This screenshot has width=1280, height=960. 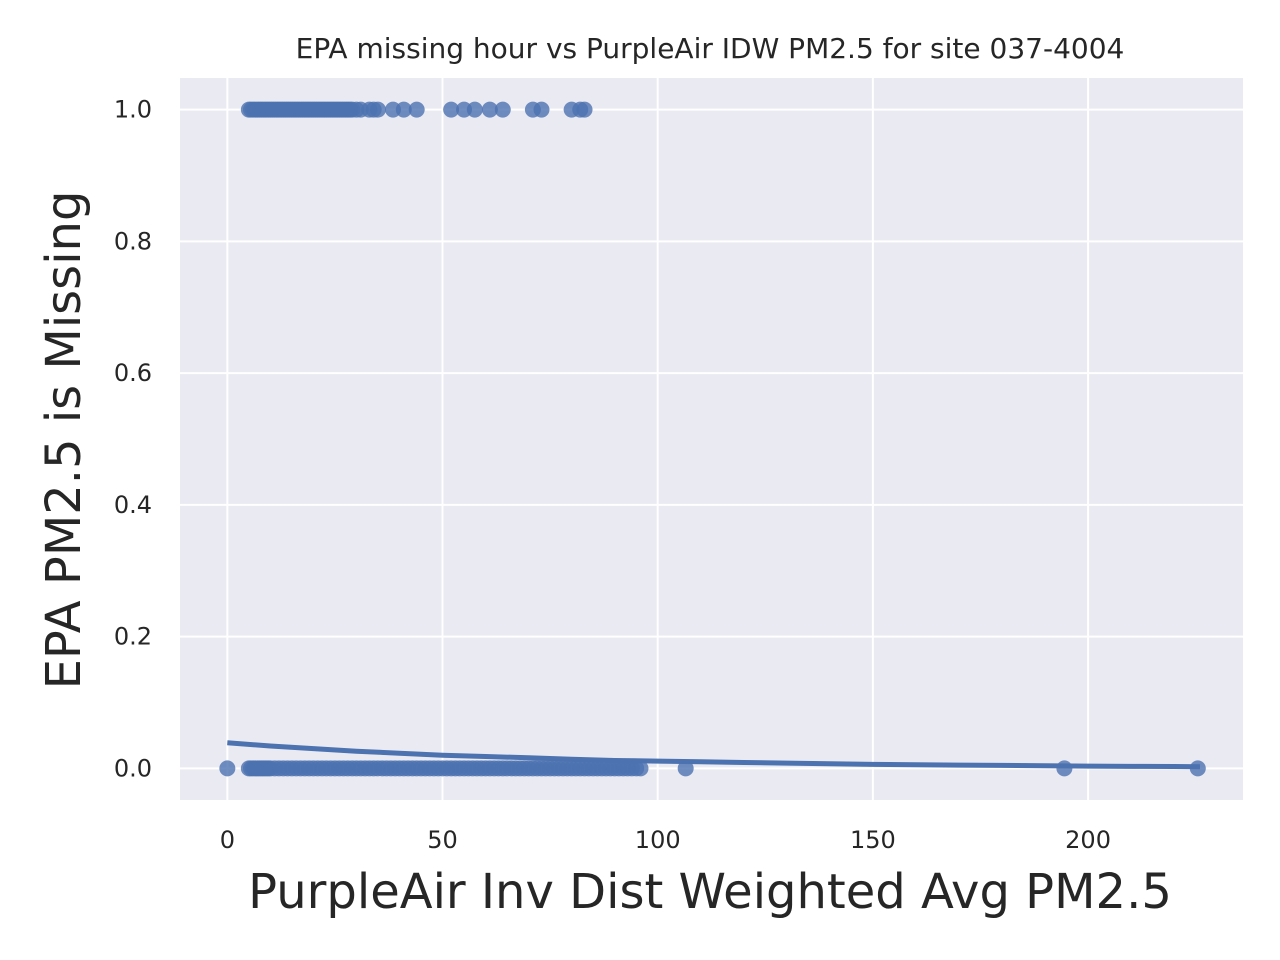 What do you see at coordinates (133, 373) in the screenshot?
I see `y-tick-label: 0.6` at bounding box center [133, 373].